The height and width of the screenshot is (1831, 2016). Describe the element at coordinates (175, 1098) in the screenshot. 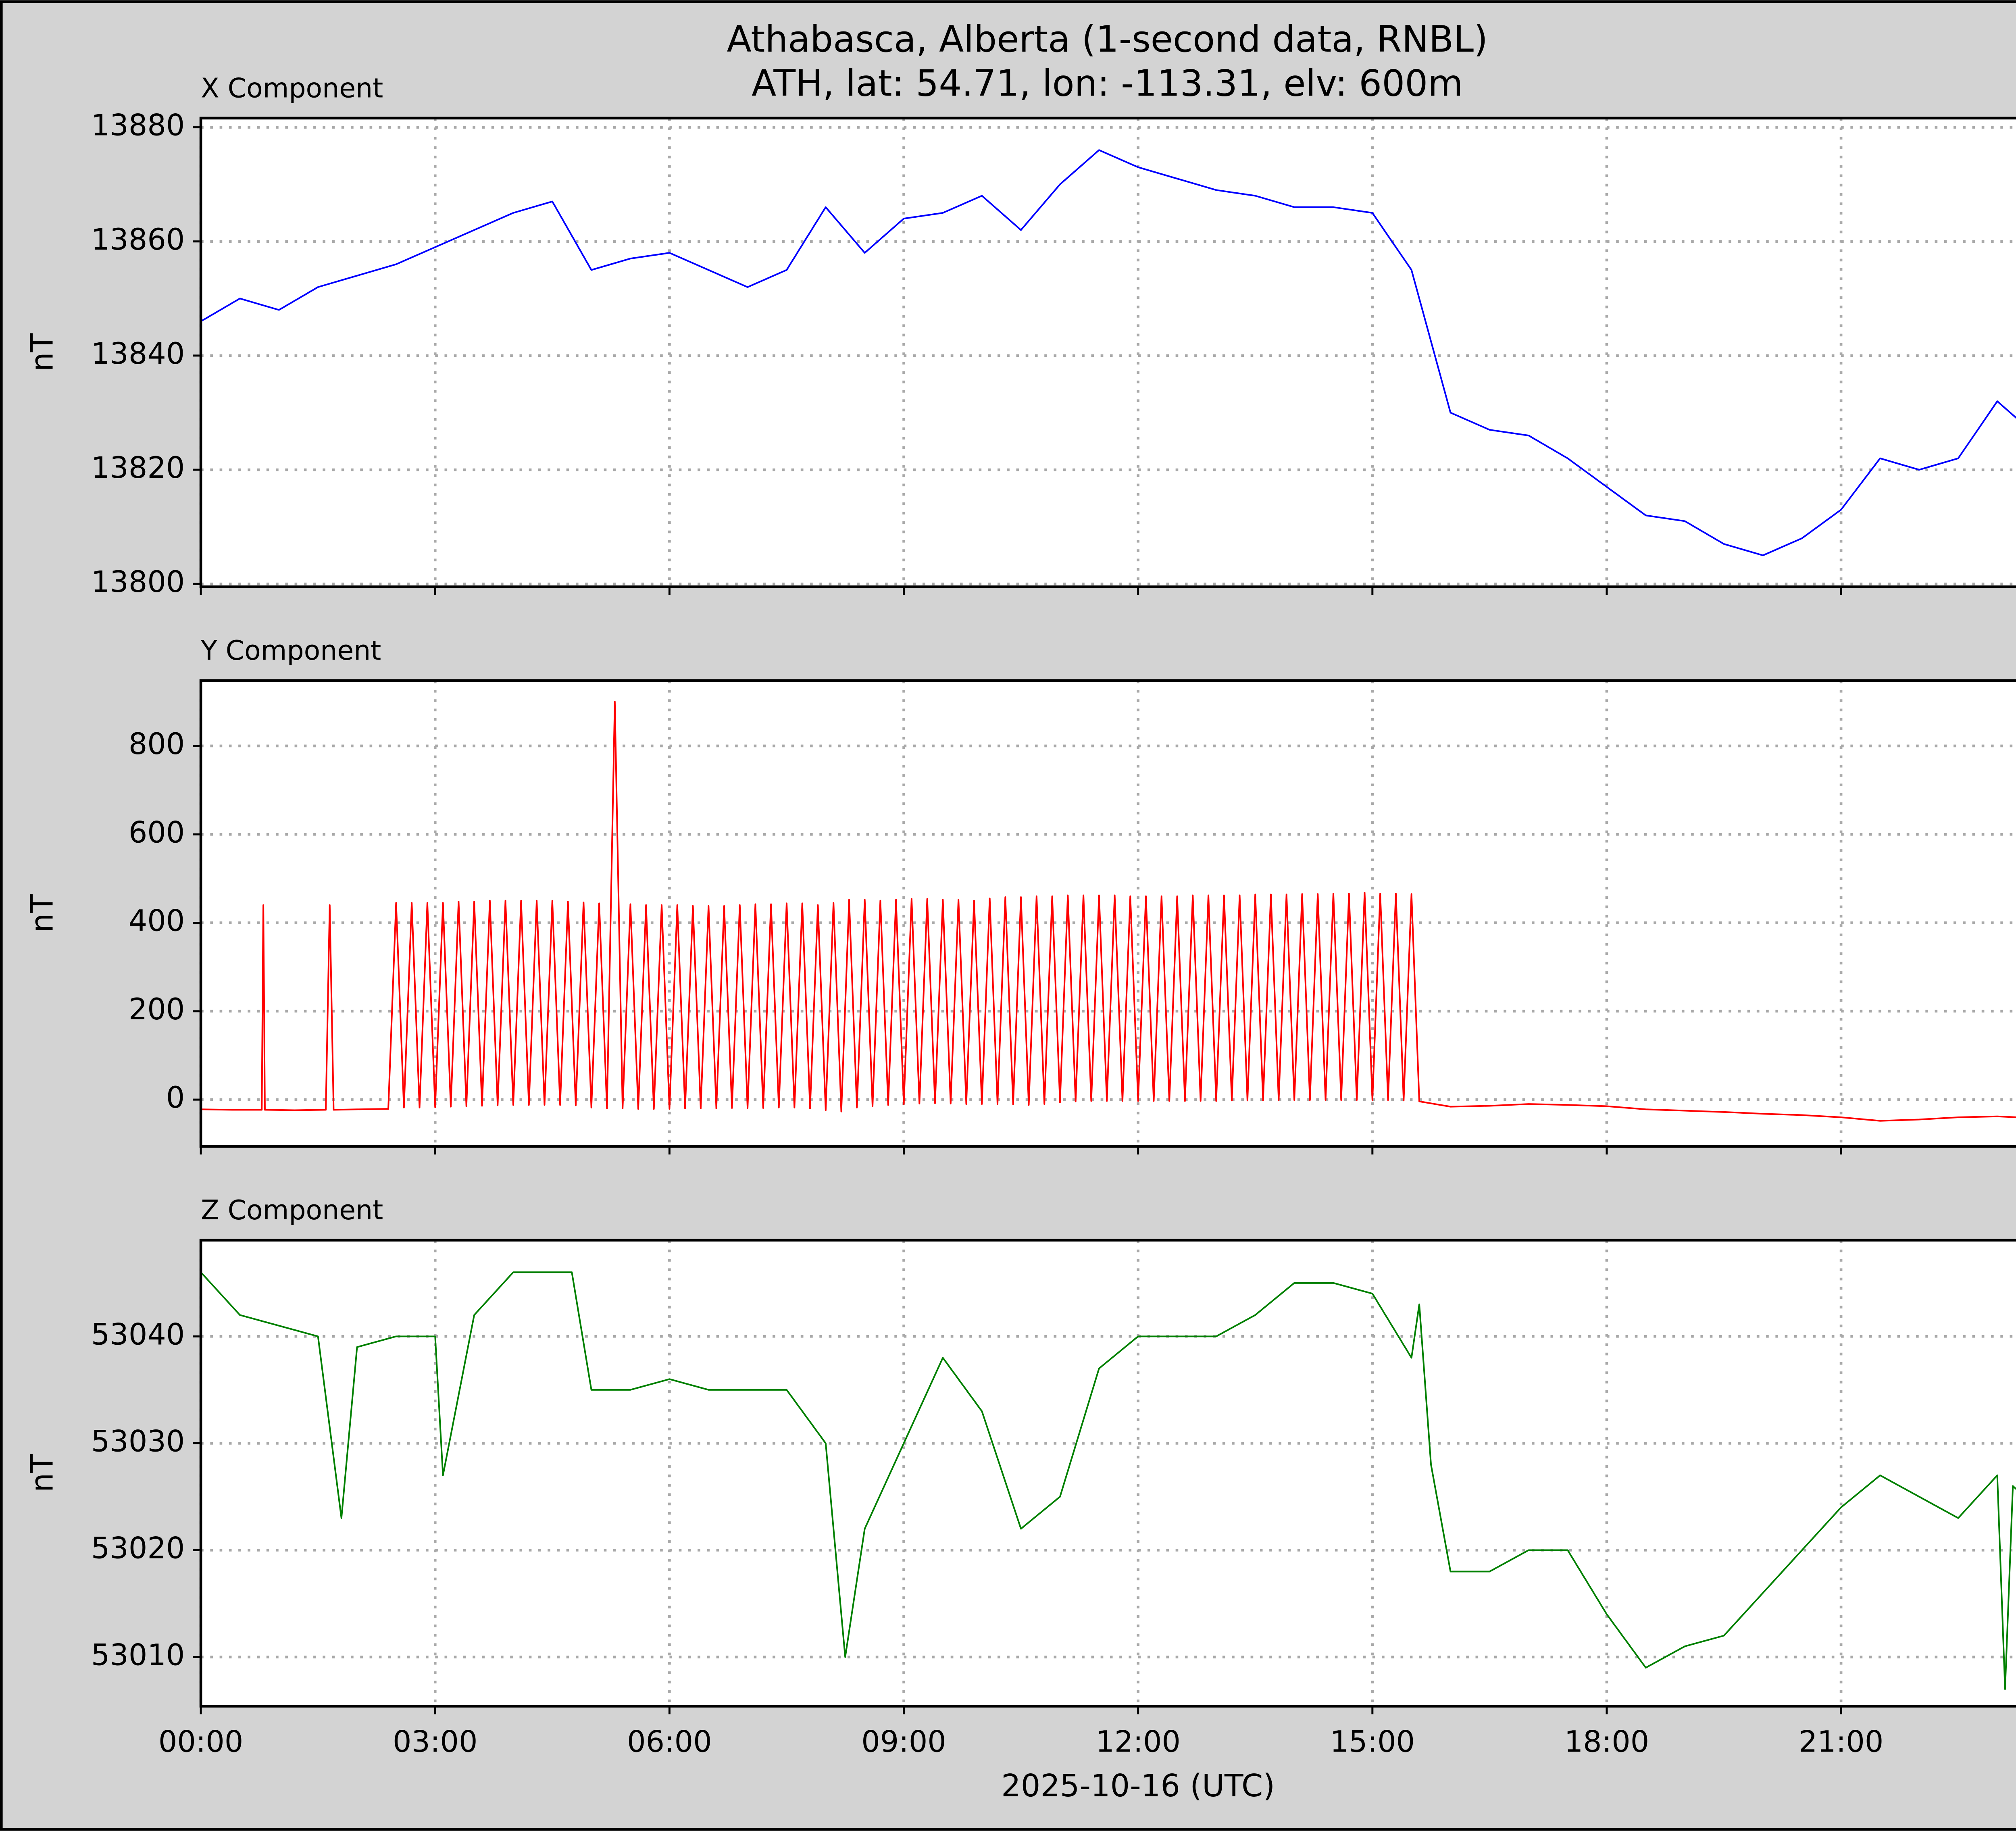

I see `y-tick-label: 0` at that location.